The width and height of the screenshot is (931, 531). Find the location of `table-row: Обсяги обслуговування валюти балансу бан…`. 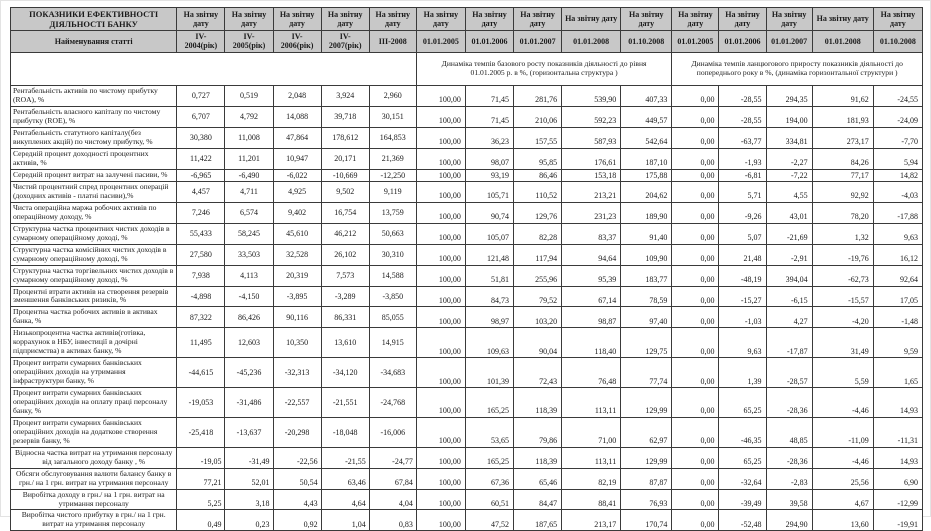

table-row: Обсяги обслуговування валюти балансу бан… is located at coordinates (466, 478).